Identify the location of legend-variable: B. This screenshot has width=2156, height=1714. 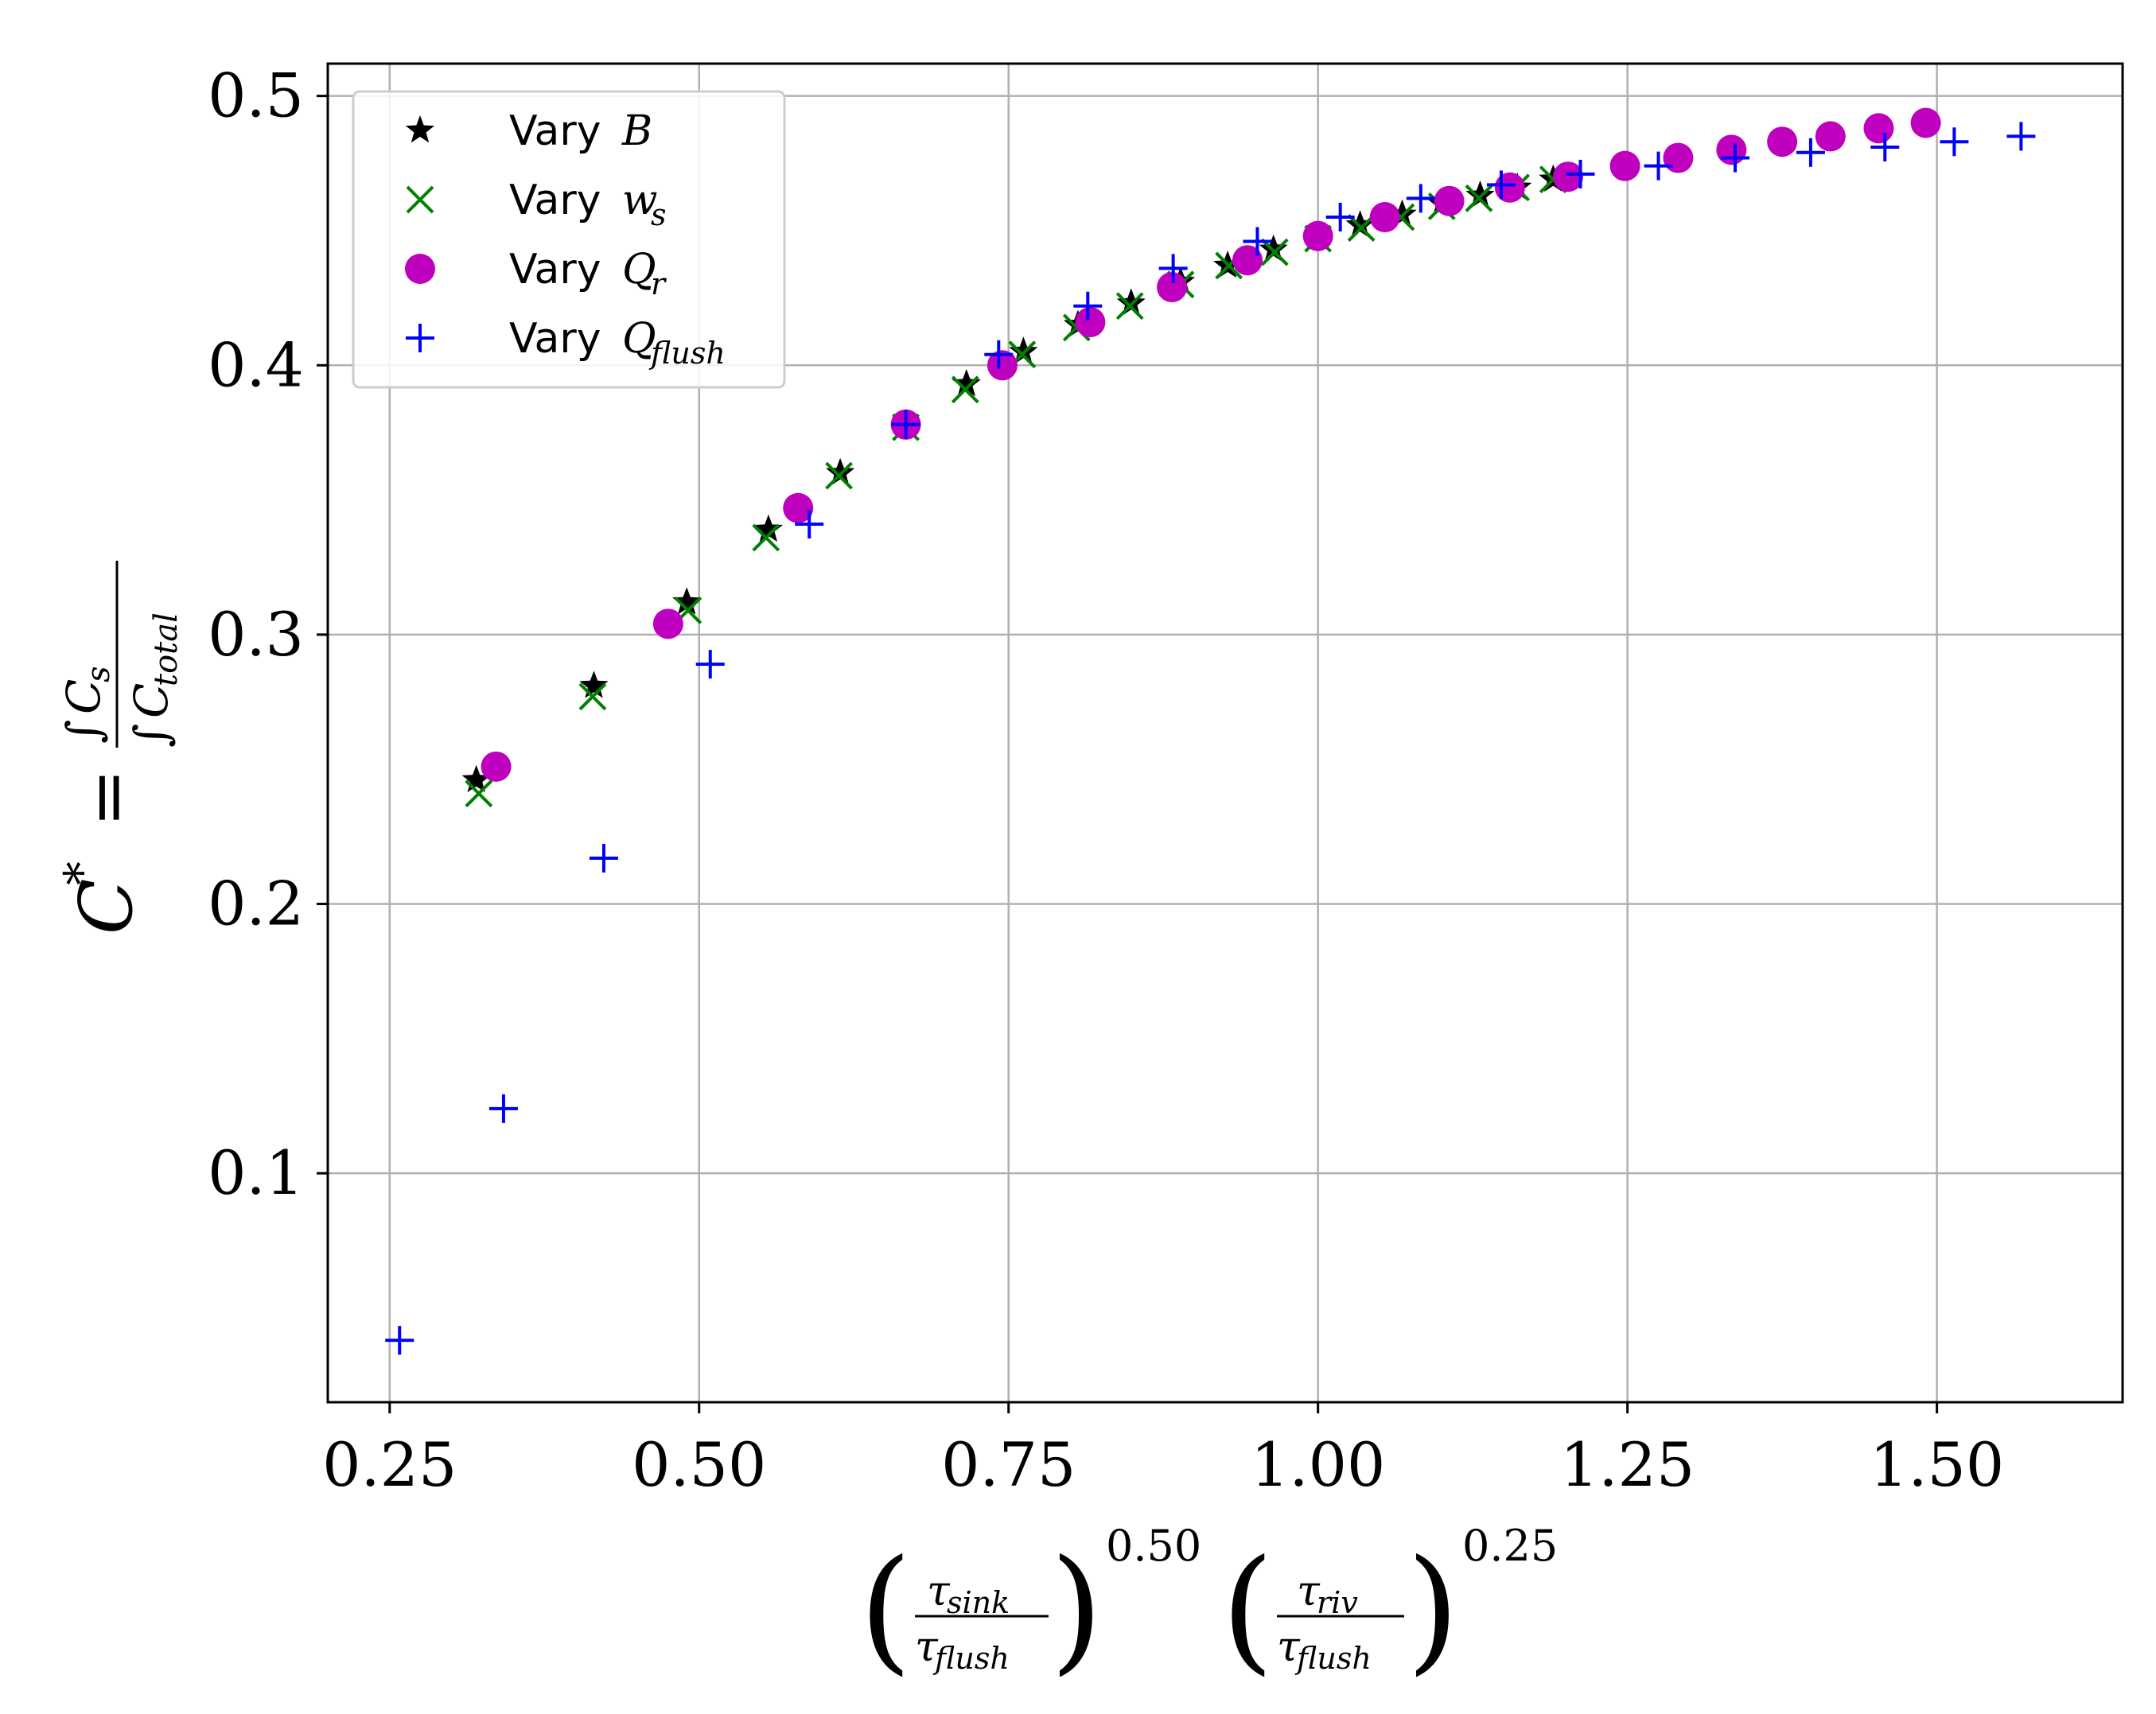
(637, 131).